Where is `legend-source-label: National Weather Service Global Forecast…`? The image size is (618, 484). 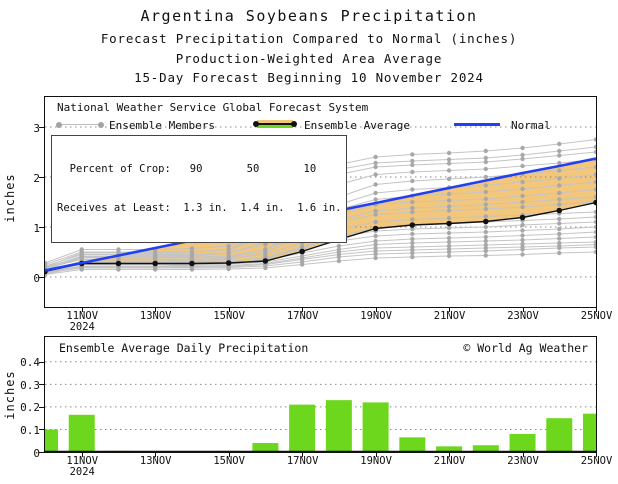
legend-source-label: National Weather Service Global Forecast… is located at coordinates (213, 107).